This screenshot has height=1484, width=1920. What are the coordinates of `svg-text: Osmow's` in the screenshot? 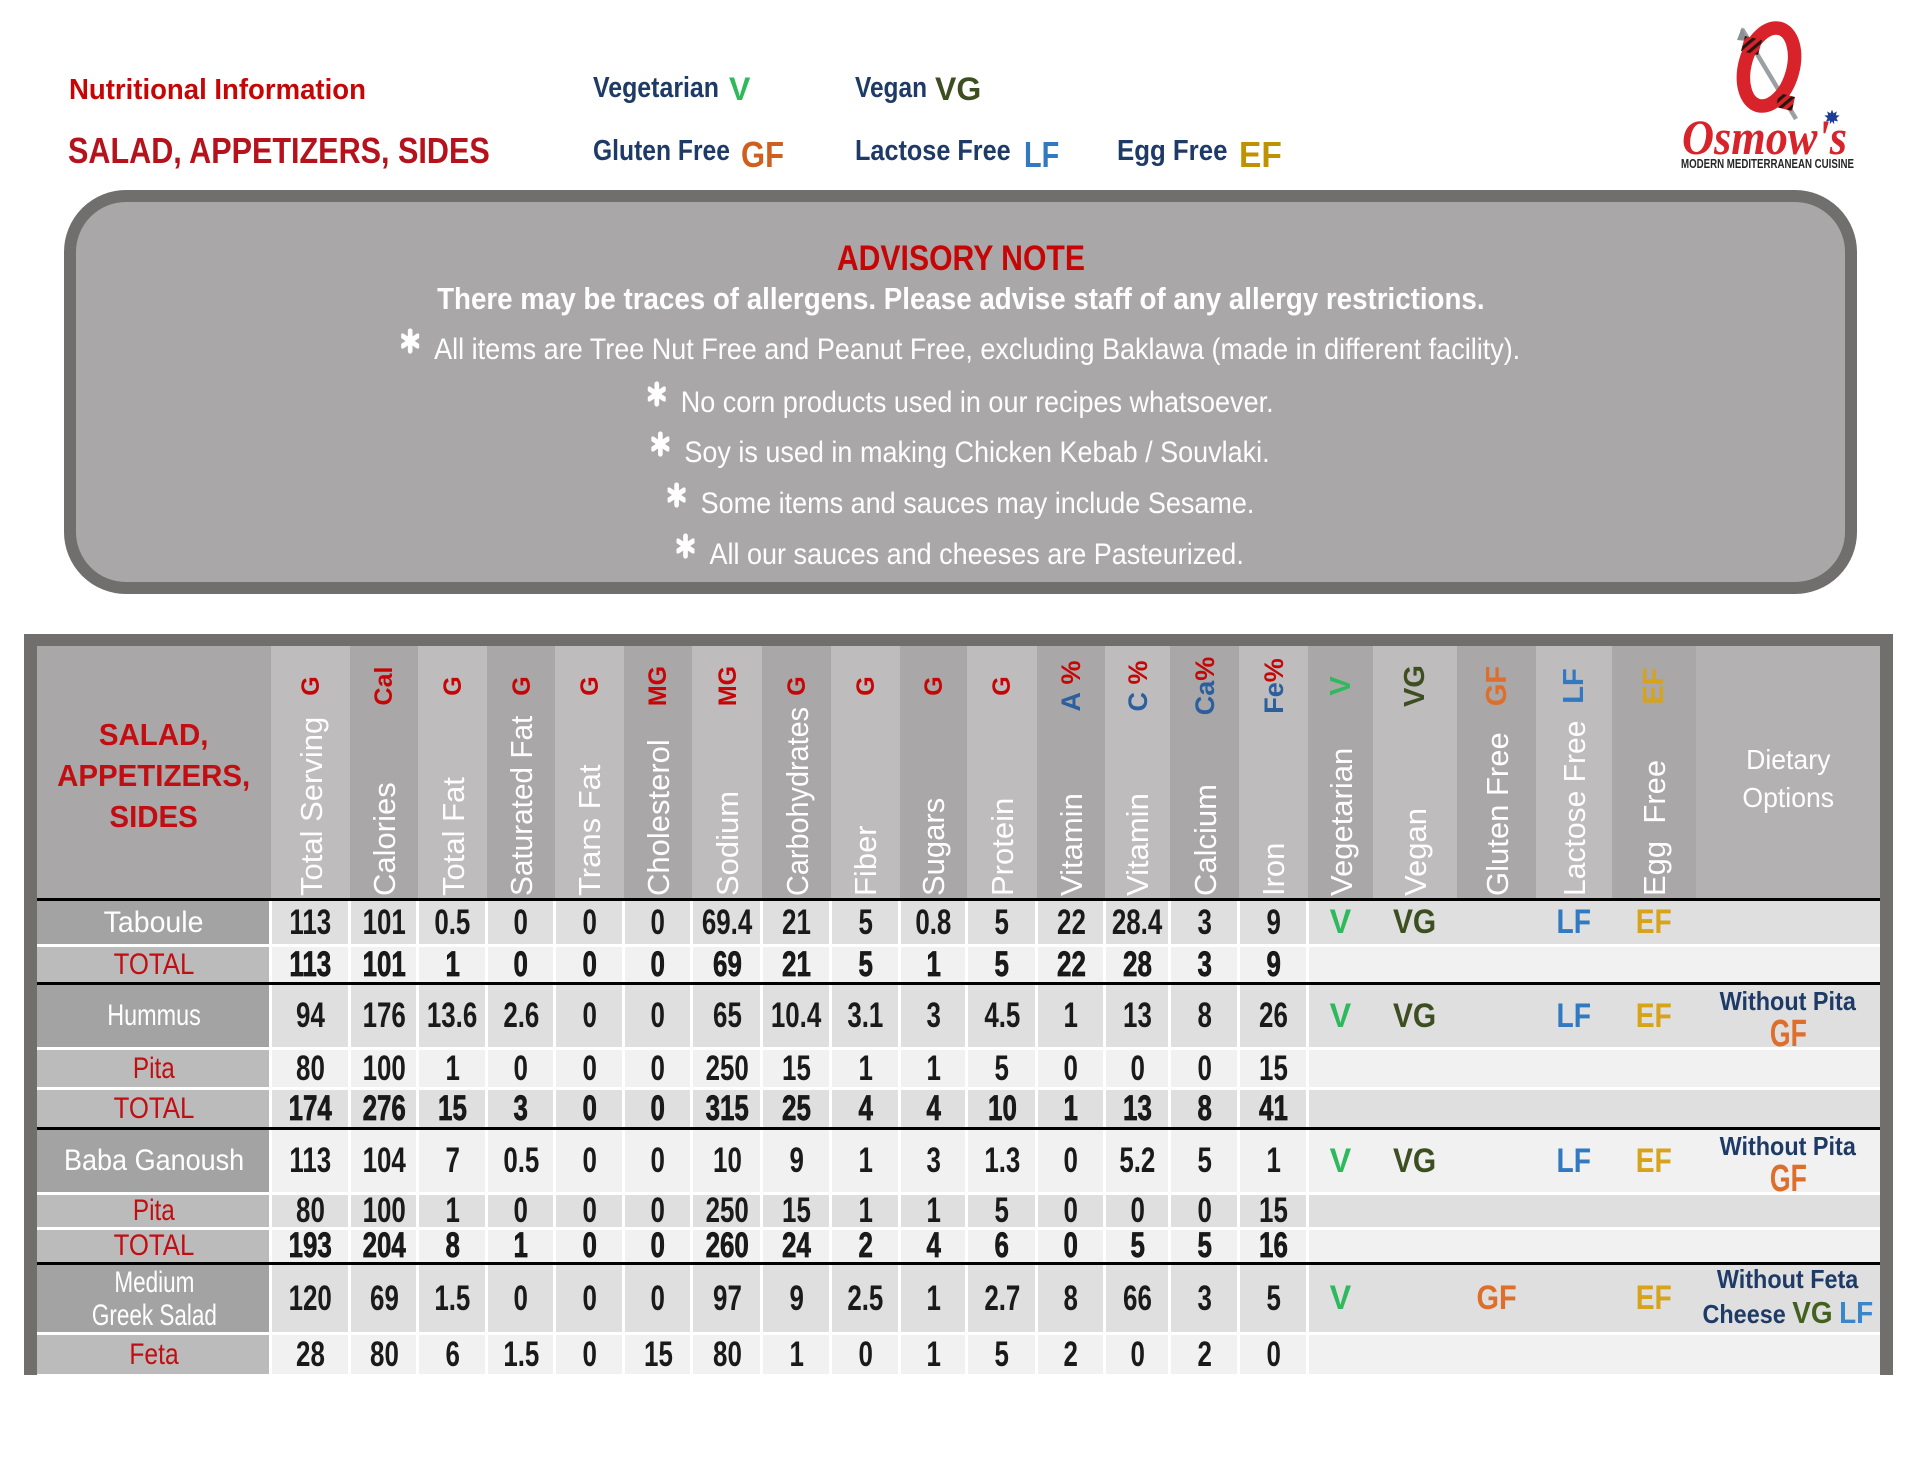 It's located at (1764, 137).